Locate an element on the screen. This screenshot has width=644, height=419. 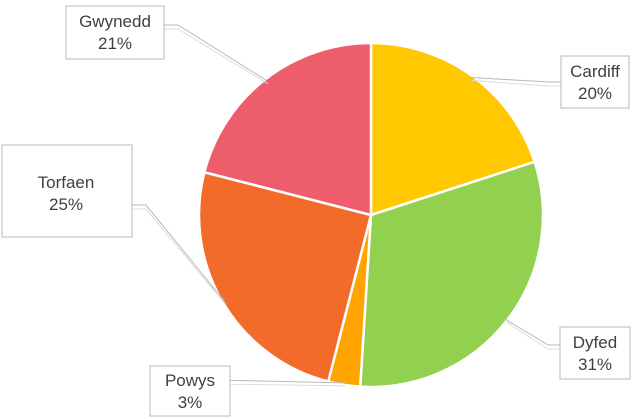
leader-shadow-torfaen is located at coordinates (179, 256).